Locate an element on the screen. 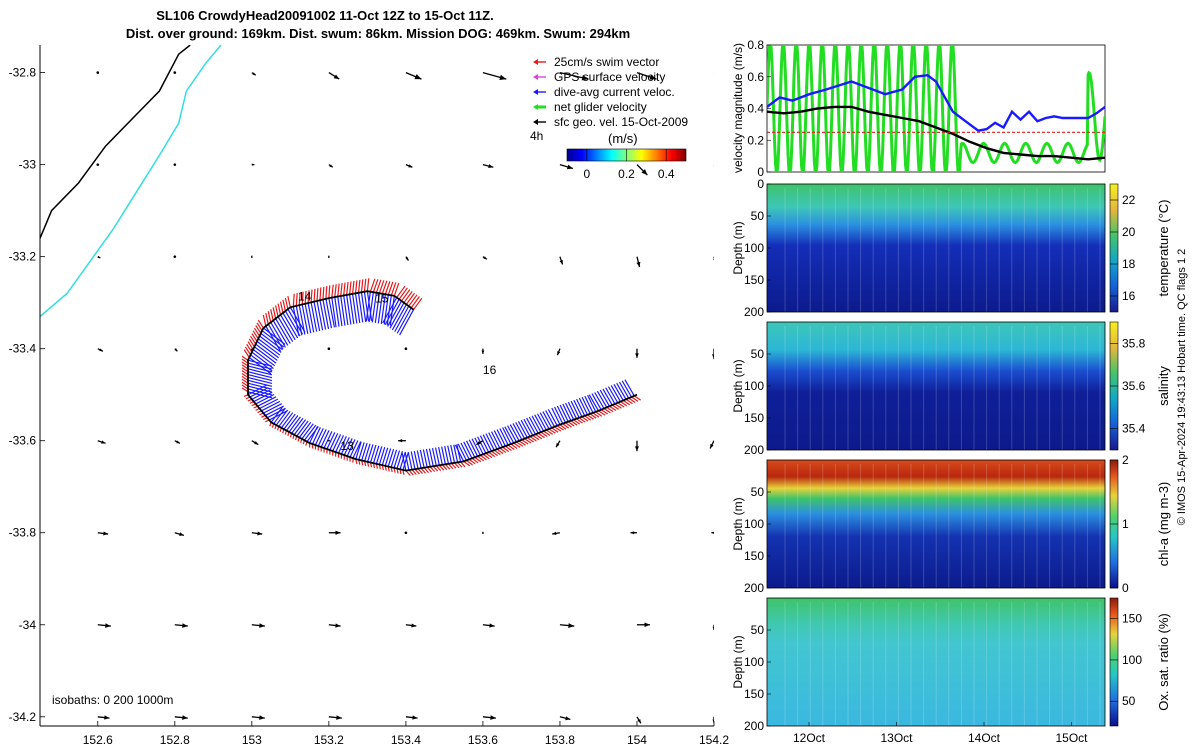 This screenshot has width=1200, height=750. colorbar-tick-label: 150 is located at coordinates (1132, 619).